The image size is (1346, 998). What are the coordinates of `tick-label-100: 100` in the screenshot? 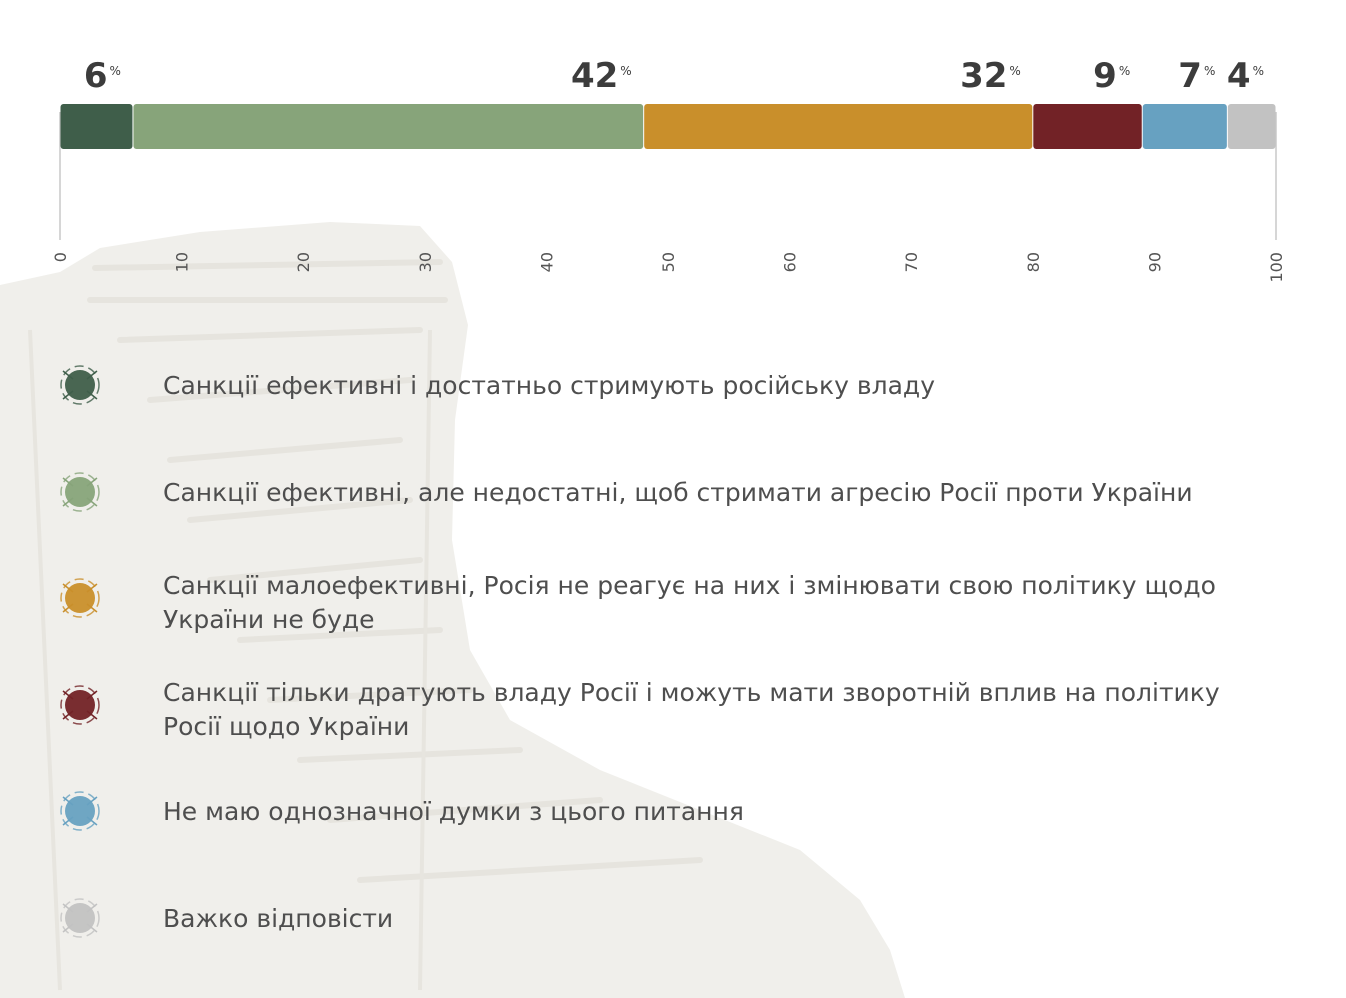 It's located at (1276, 267).